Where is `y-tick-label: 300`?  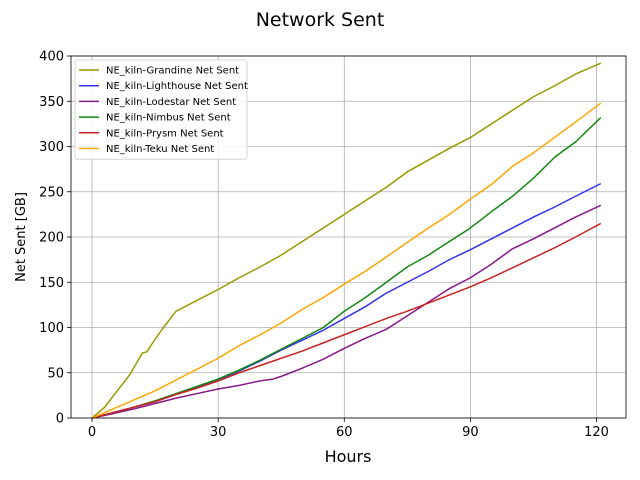 y-tick-label: 300 is located at coordinates (51, 147).